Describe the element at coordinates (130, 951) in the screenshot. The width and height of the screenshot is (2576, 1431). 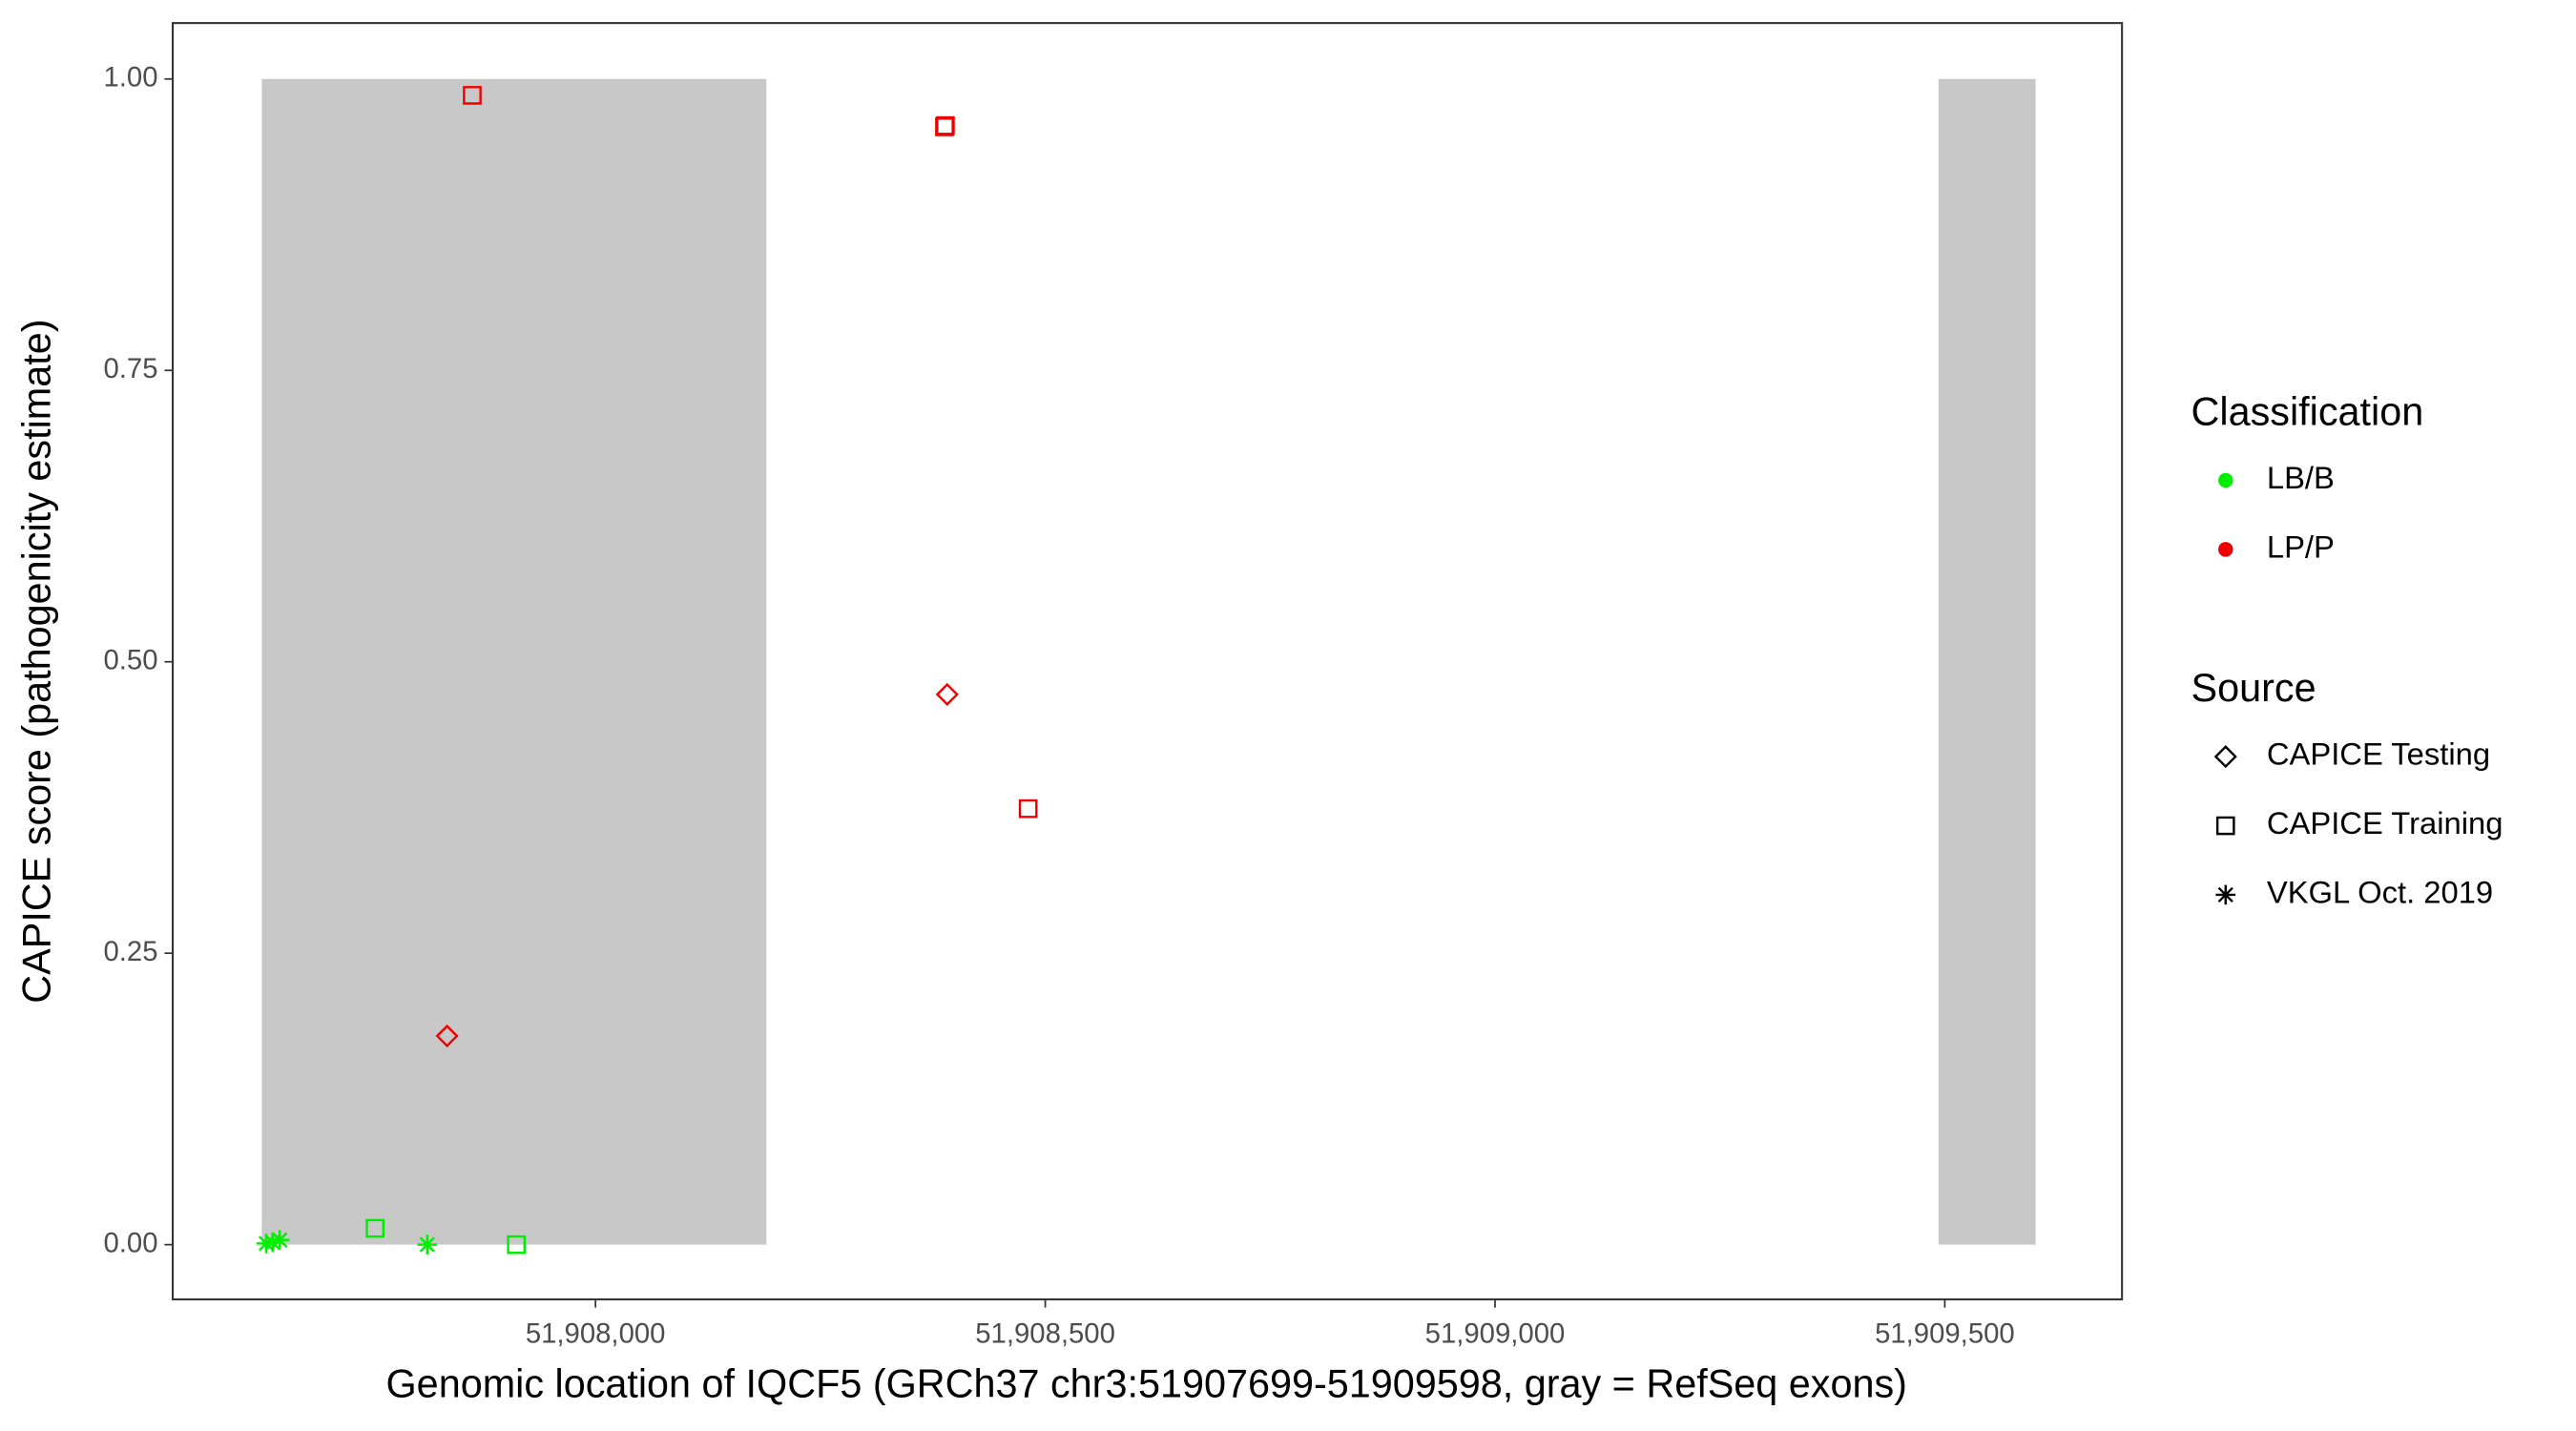
I see `y-tick-label: 0.25` at that location.